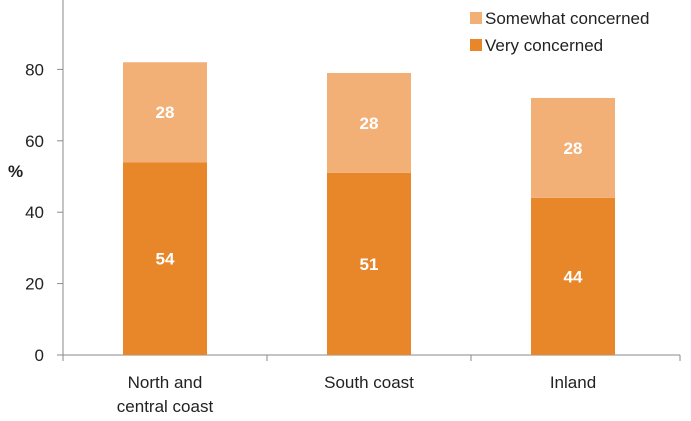 The image size is (691, 421). Describe the element at coordinates (34, 212) in the screenshot. I see `y-tick-label: 40` at that location.